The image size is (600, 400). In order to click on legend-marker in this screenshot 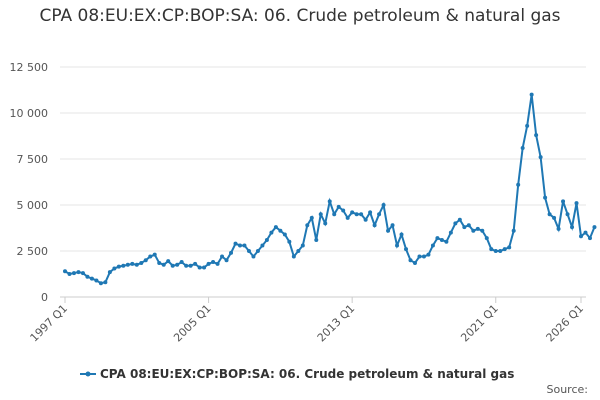, I will do `click(88, 374)`.